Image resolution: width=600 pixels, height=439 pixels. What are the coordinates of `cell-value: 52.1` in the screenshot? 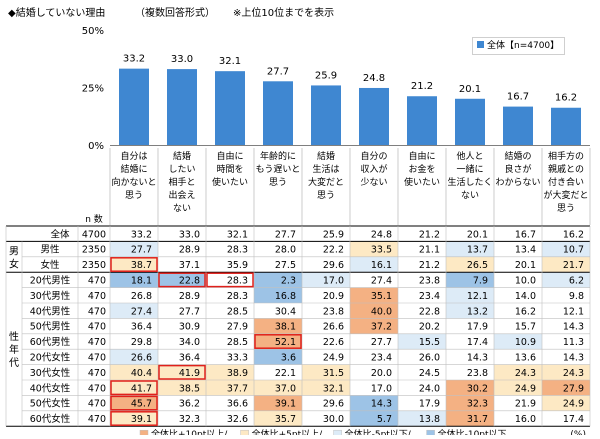 It's located at (285, 342).